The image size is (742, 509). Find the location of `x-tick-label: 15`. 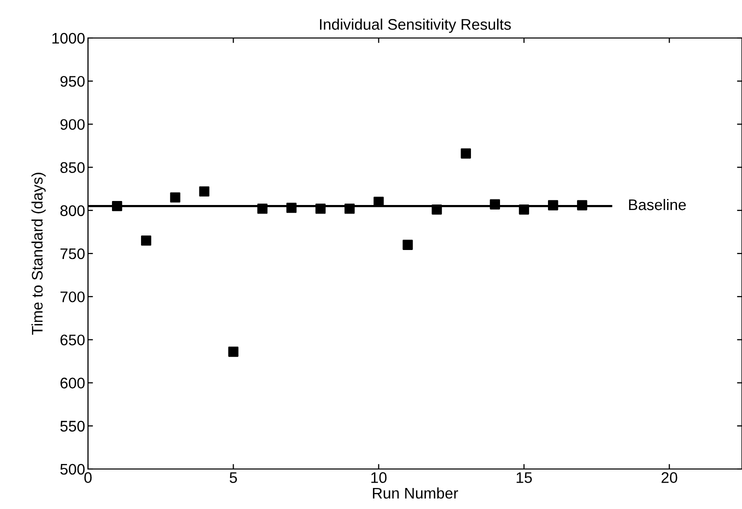

x-tick-label: 15 is located at coordinates (524, 477).